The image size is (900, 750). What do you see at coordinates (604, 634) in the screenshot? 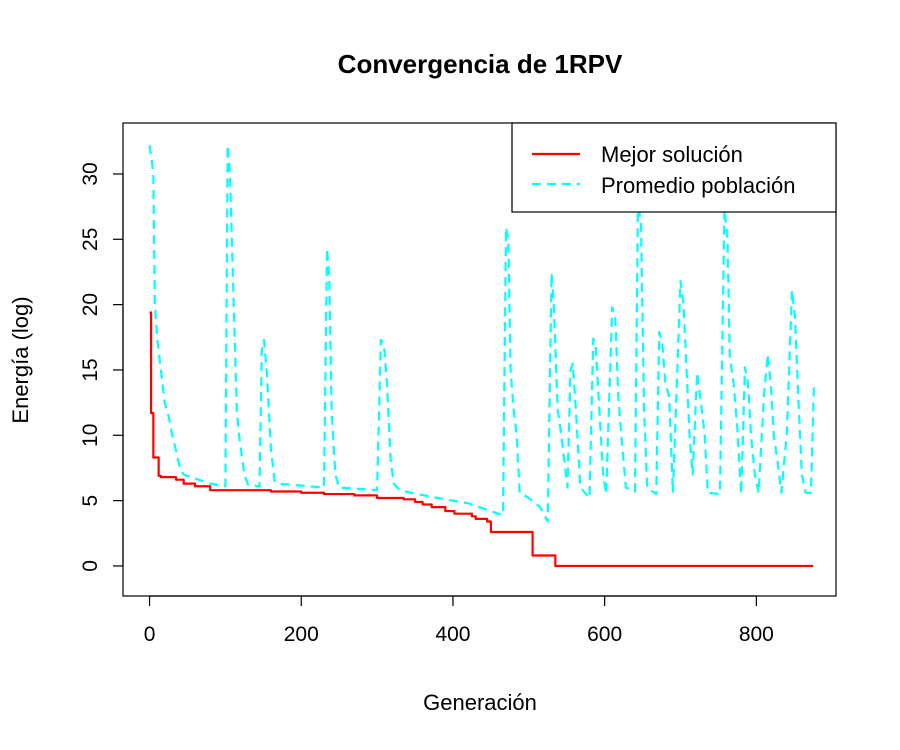
I see `x-tick-label: 600` at bounding box center [604, 634].